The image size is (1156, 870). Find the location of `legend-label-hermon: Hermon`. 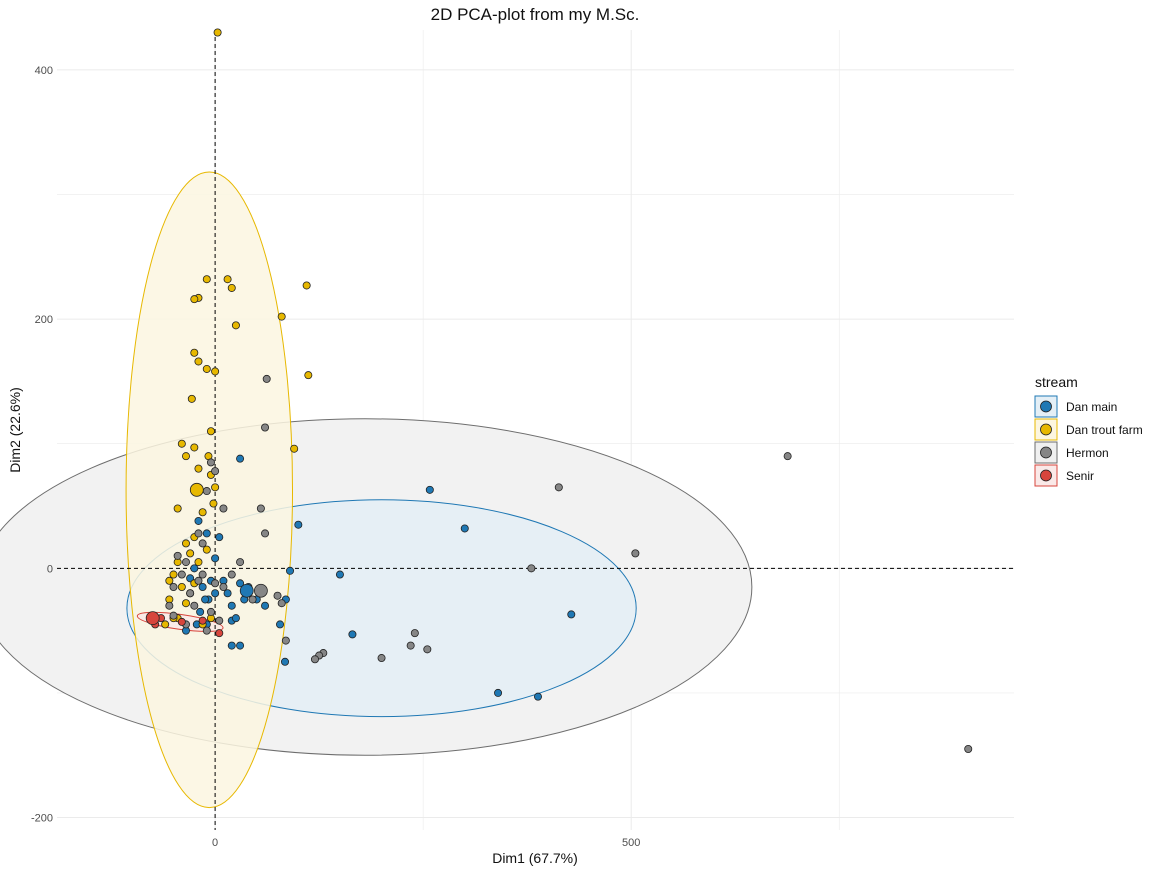

legend-label-hermon: Hermon is located at coordinates (1087, 453).